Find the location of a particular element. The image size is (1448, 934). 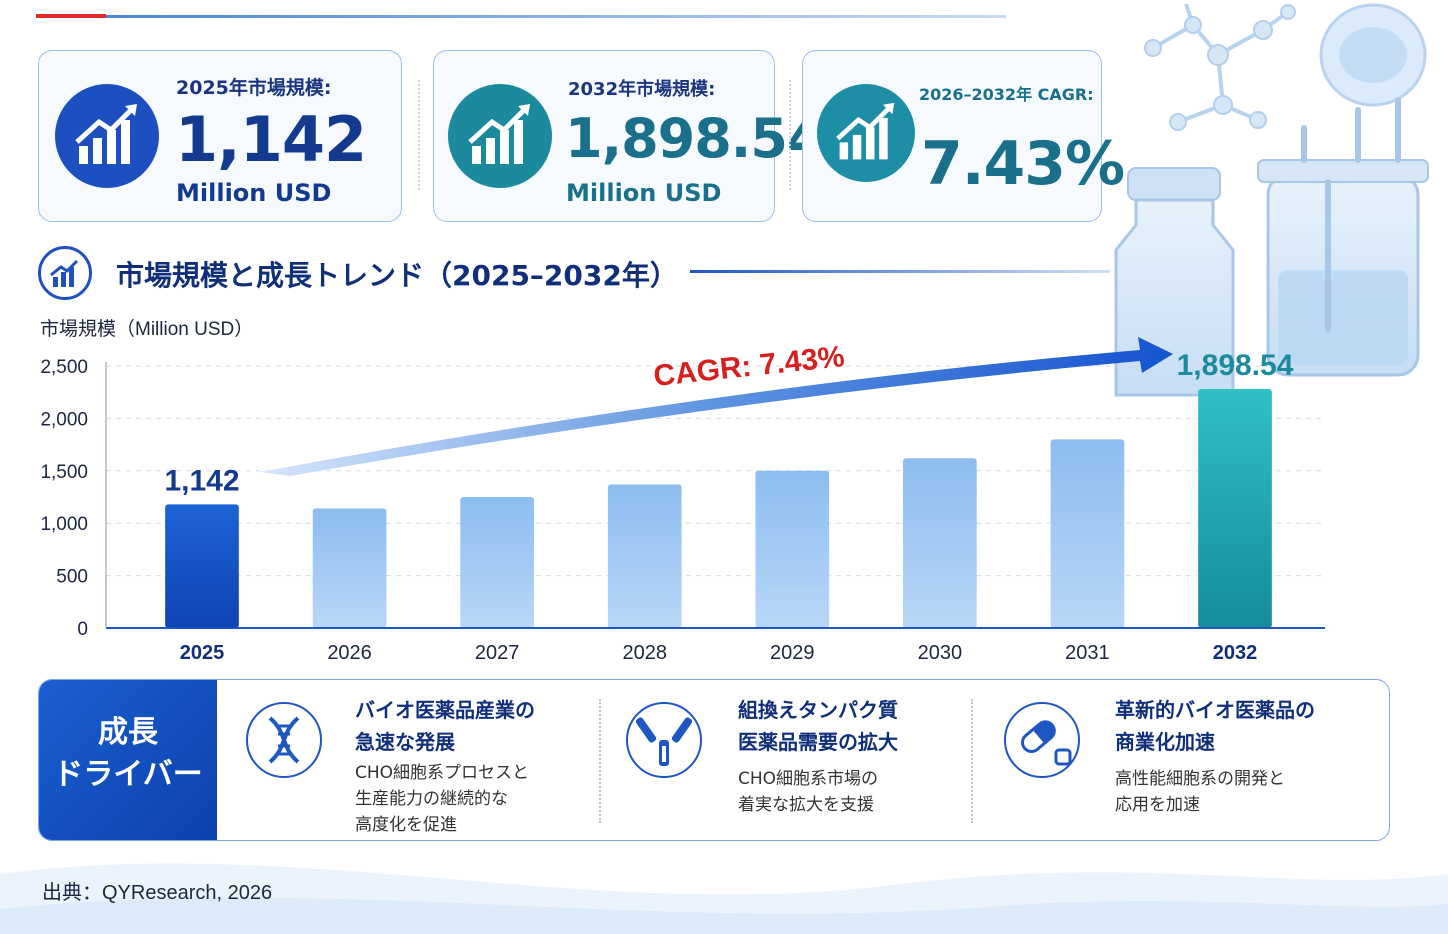

data-label-2025: 1,142 is located at coordinates (201, 480).